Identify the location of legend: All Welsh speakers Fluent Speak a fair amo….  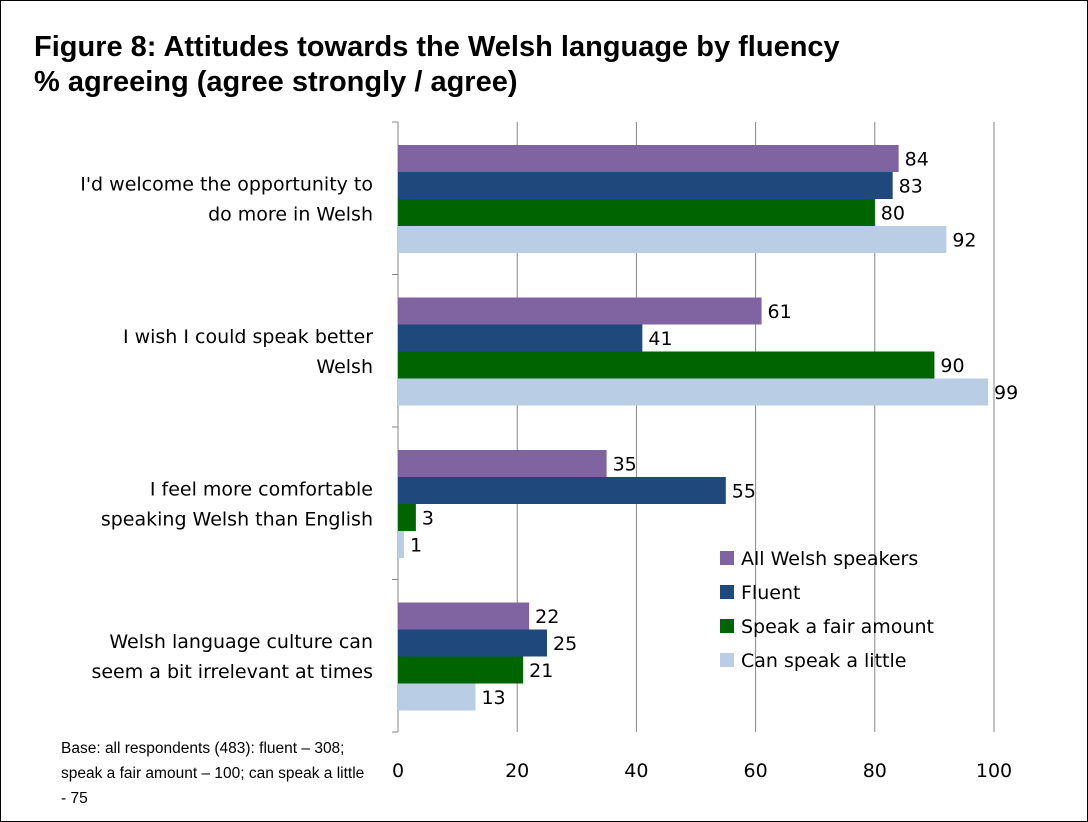
(827, 610).